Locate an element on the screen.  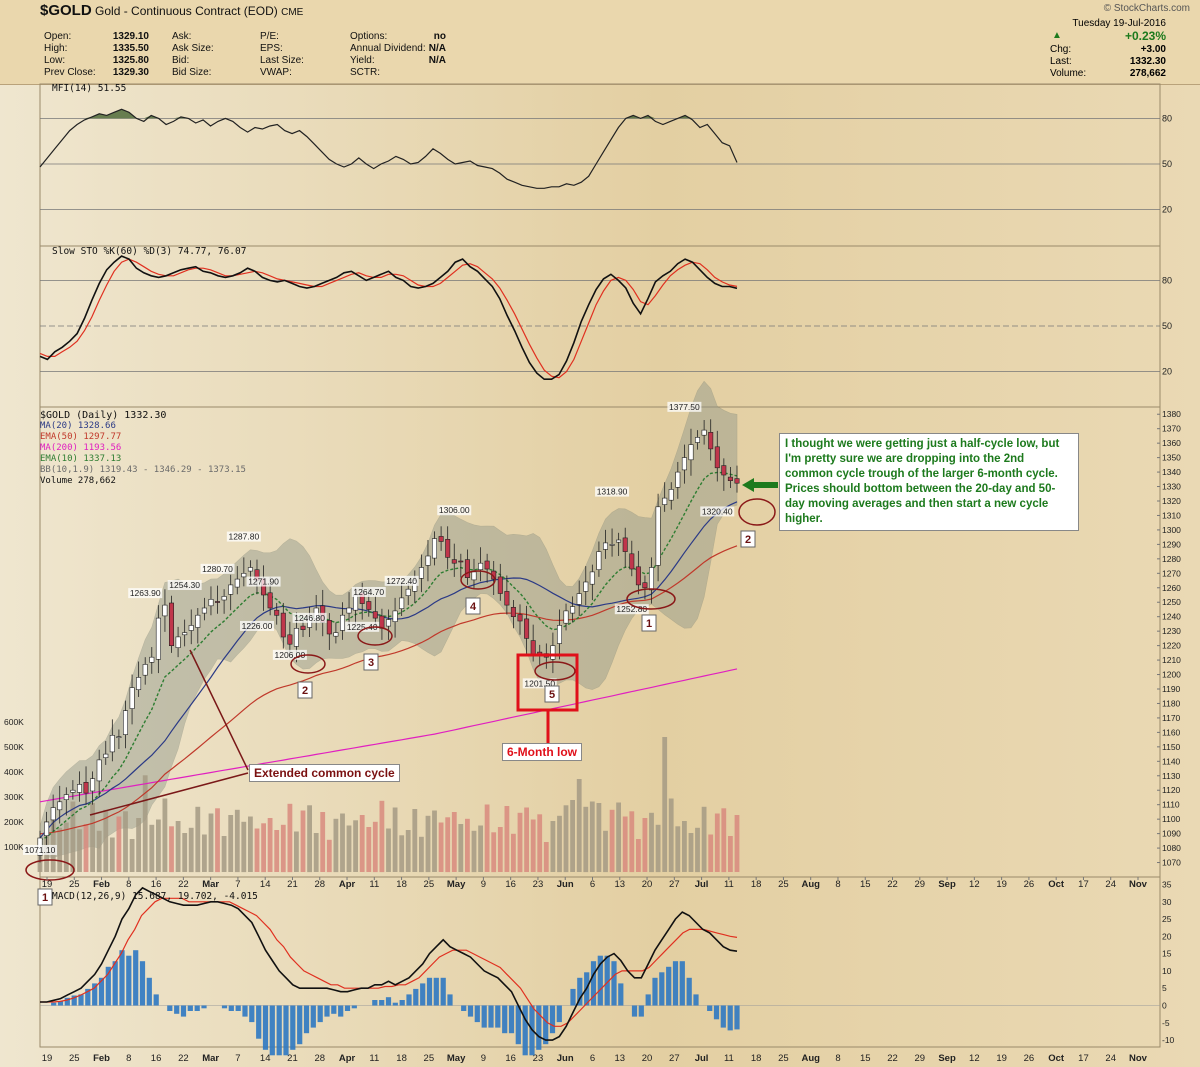
x-tick-macd-2: Feb is located at coordinates (101, 1058).